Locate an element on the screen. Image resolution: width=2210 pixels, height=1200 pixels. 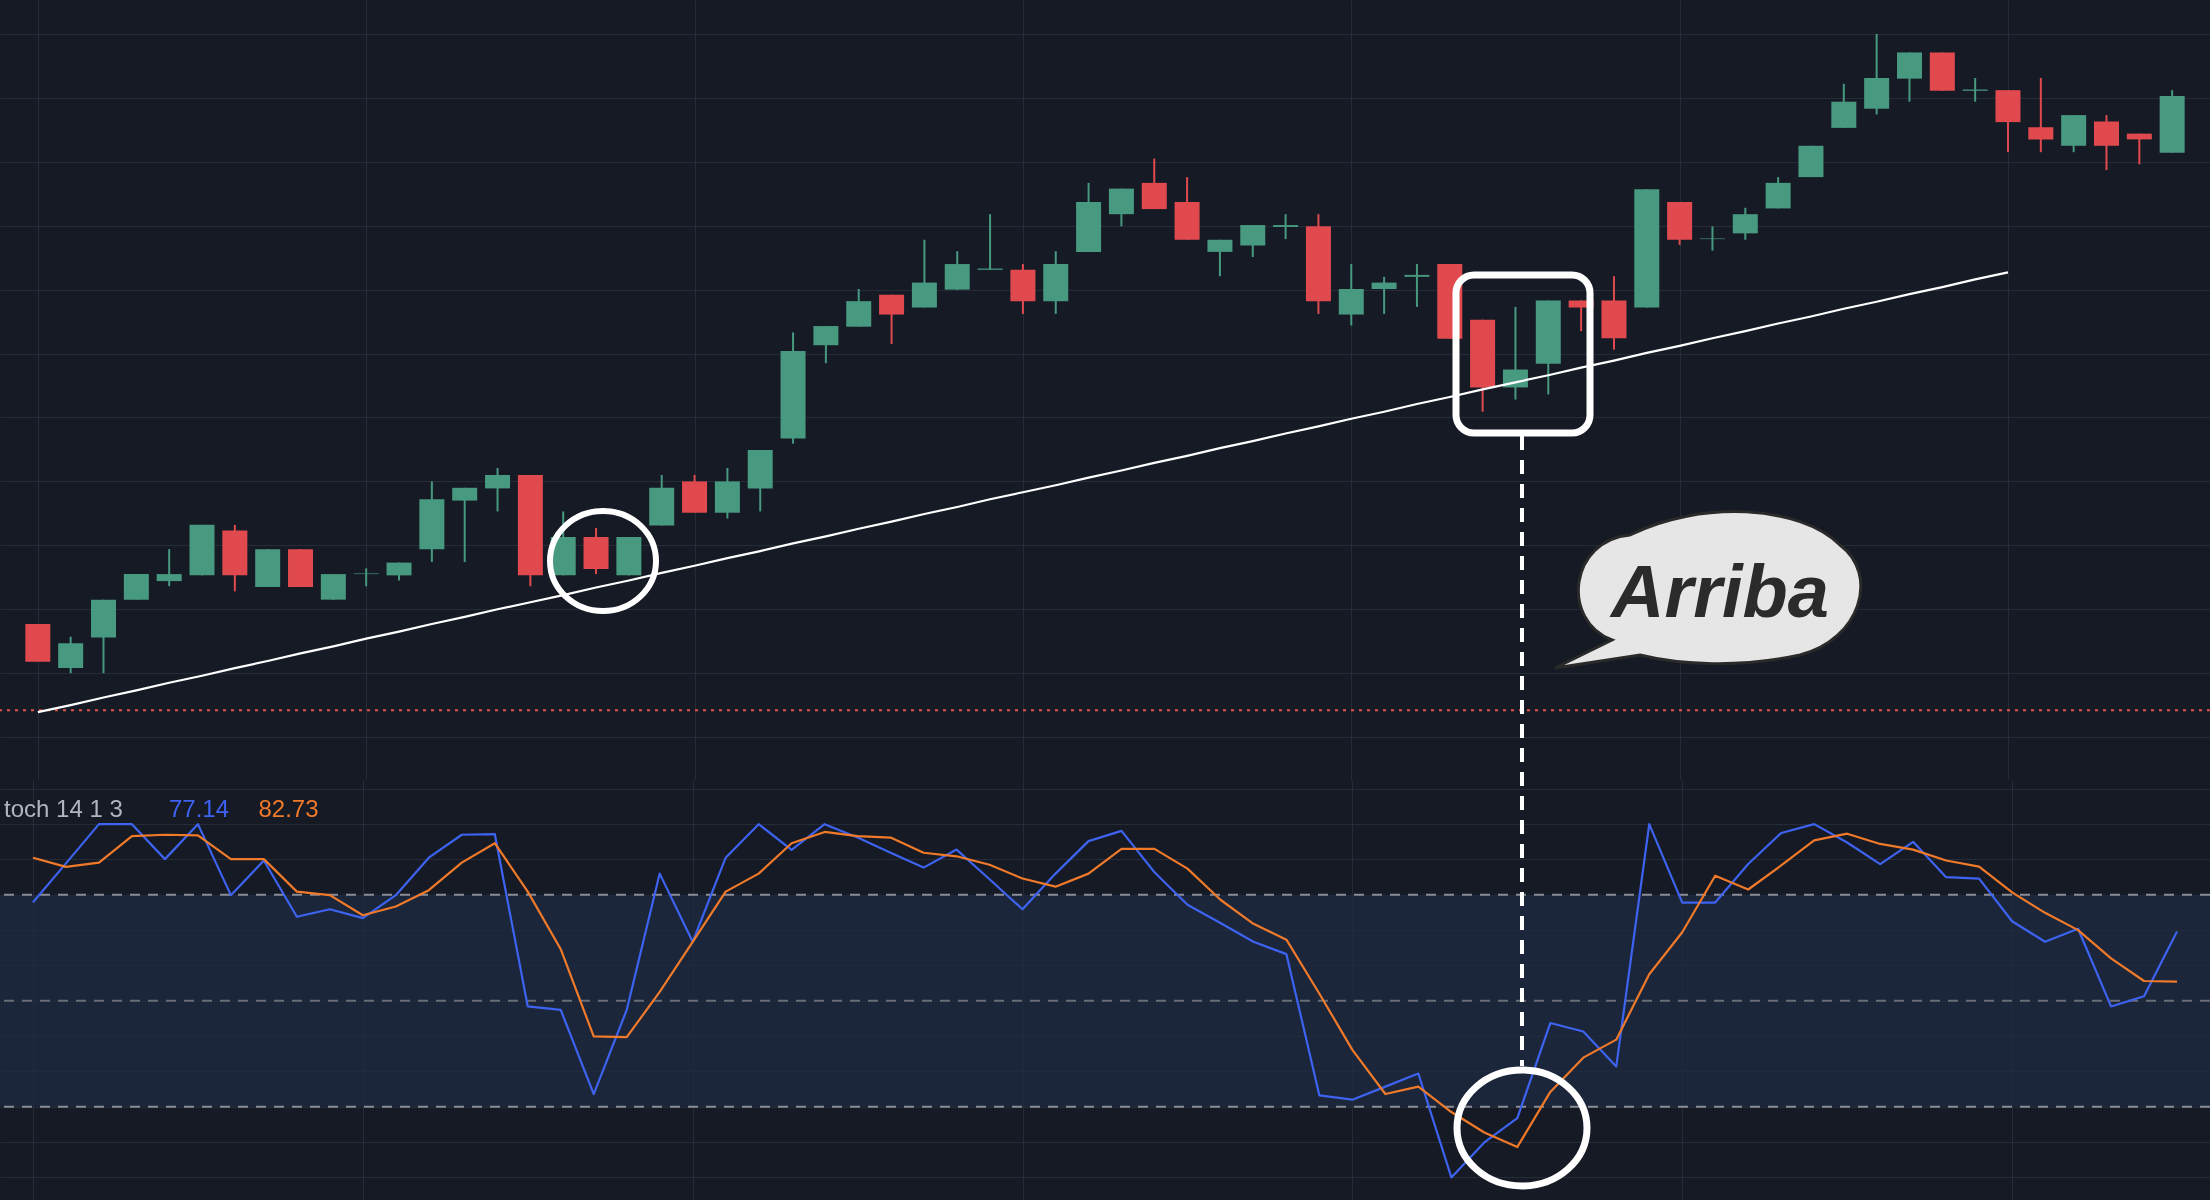
annotation: Arriba is located at coordinates (1719, 591).